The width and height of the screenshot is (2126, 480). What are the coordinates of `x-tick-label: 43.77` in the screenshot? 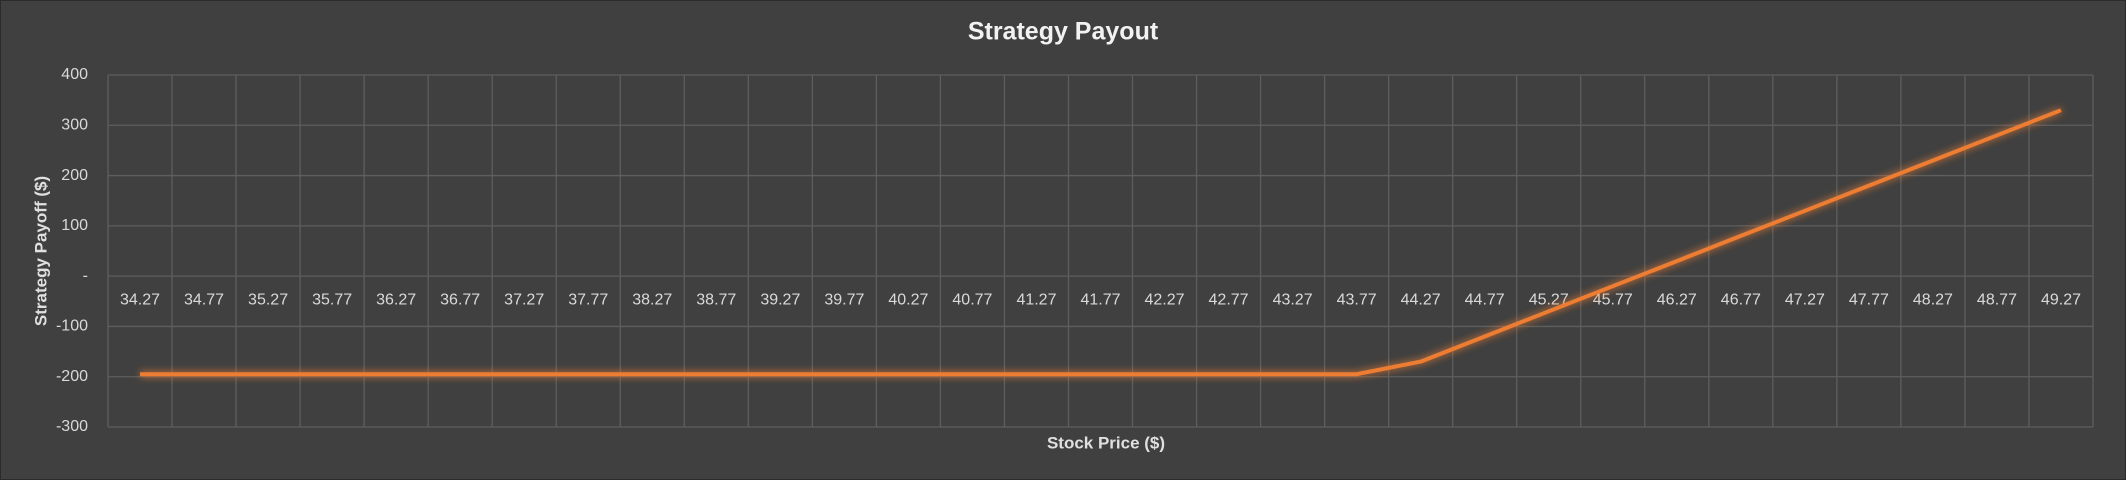 It's located at (1357, 299).